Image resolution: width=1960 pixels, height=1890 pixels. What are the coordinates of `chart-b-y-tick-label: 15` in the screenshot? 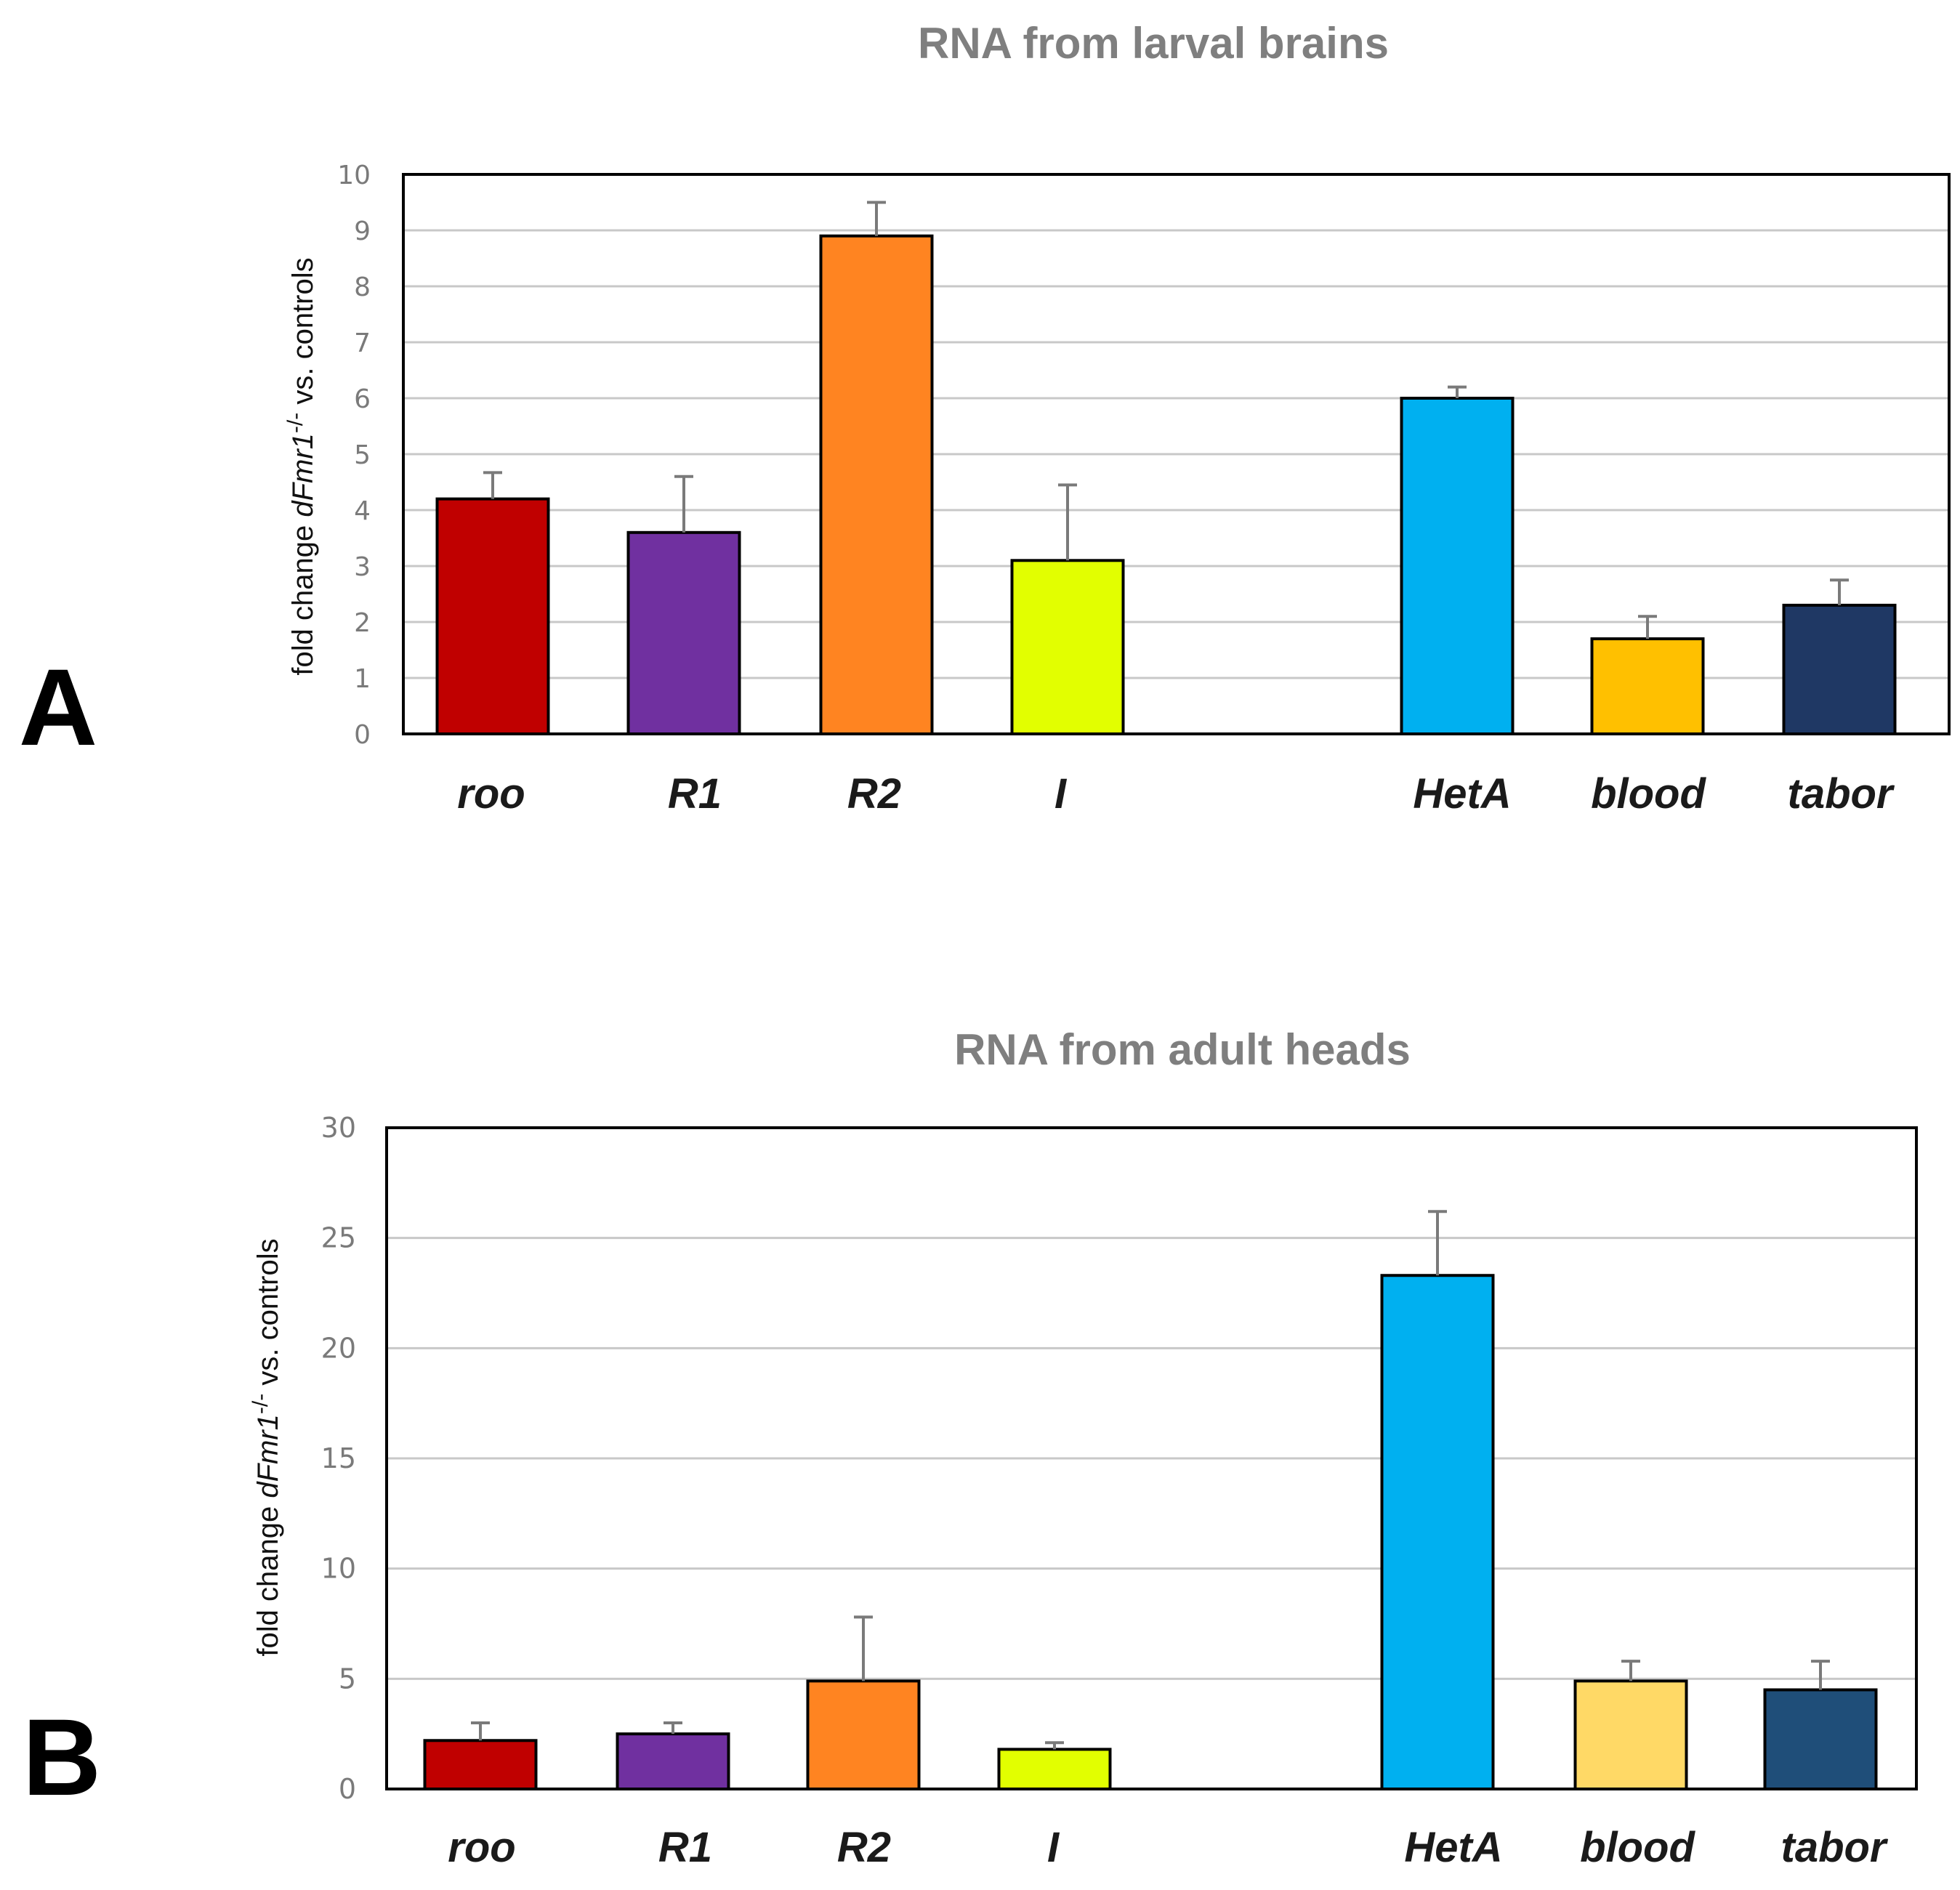 It's located at (338, 1458).